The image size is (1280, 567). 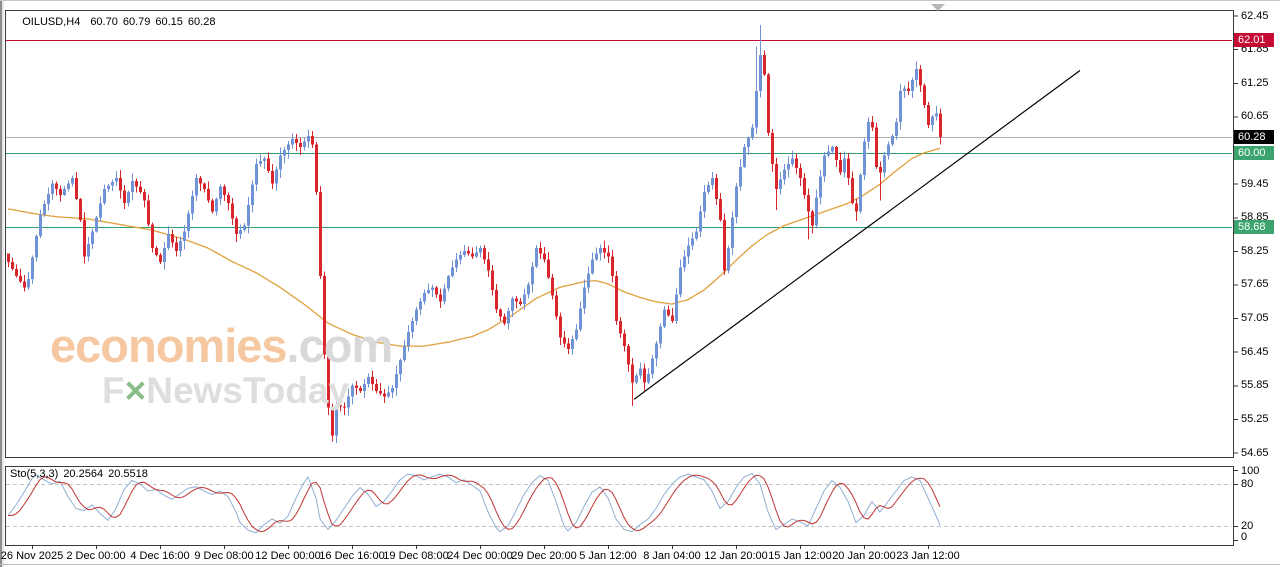 What do you see at coordinates (1255, 351) in the screenshot?
I see `price-tick-label: 56.45` at bounding box center [1255, 351].